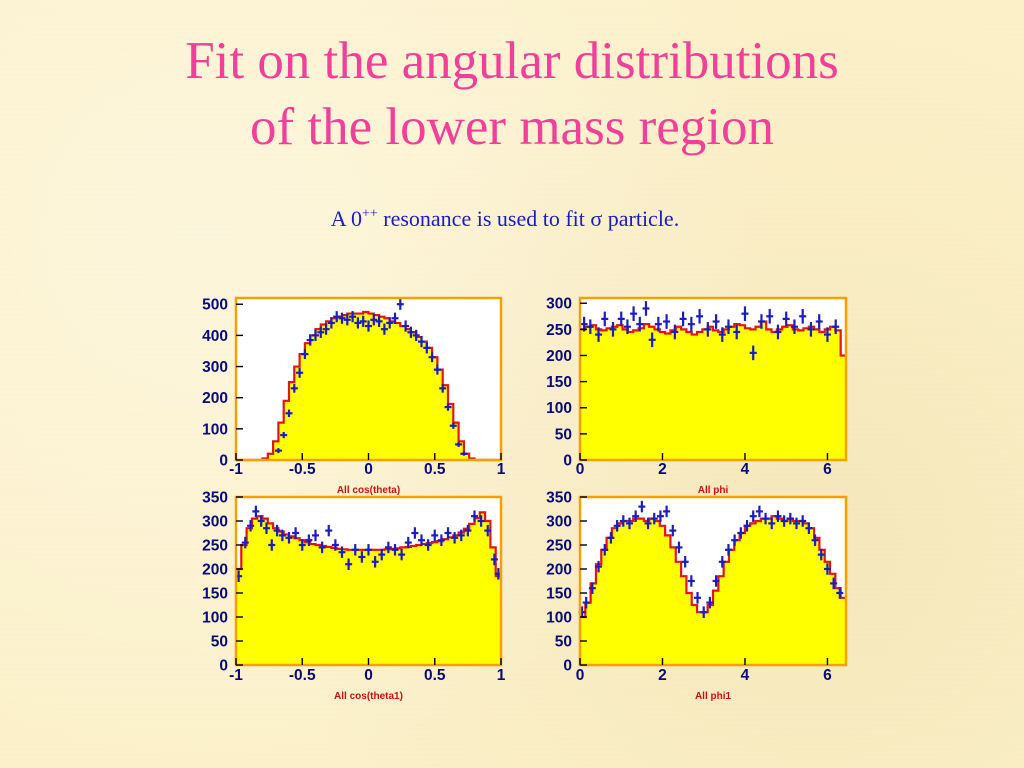 Image resolution: width=1024 pixels, height=768 pixels. Describe the element at coordinates (215, 522) in the screenshot. I see `y-tick-label: 300` at that location.